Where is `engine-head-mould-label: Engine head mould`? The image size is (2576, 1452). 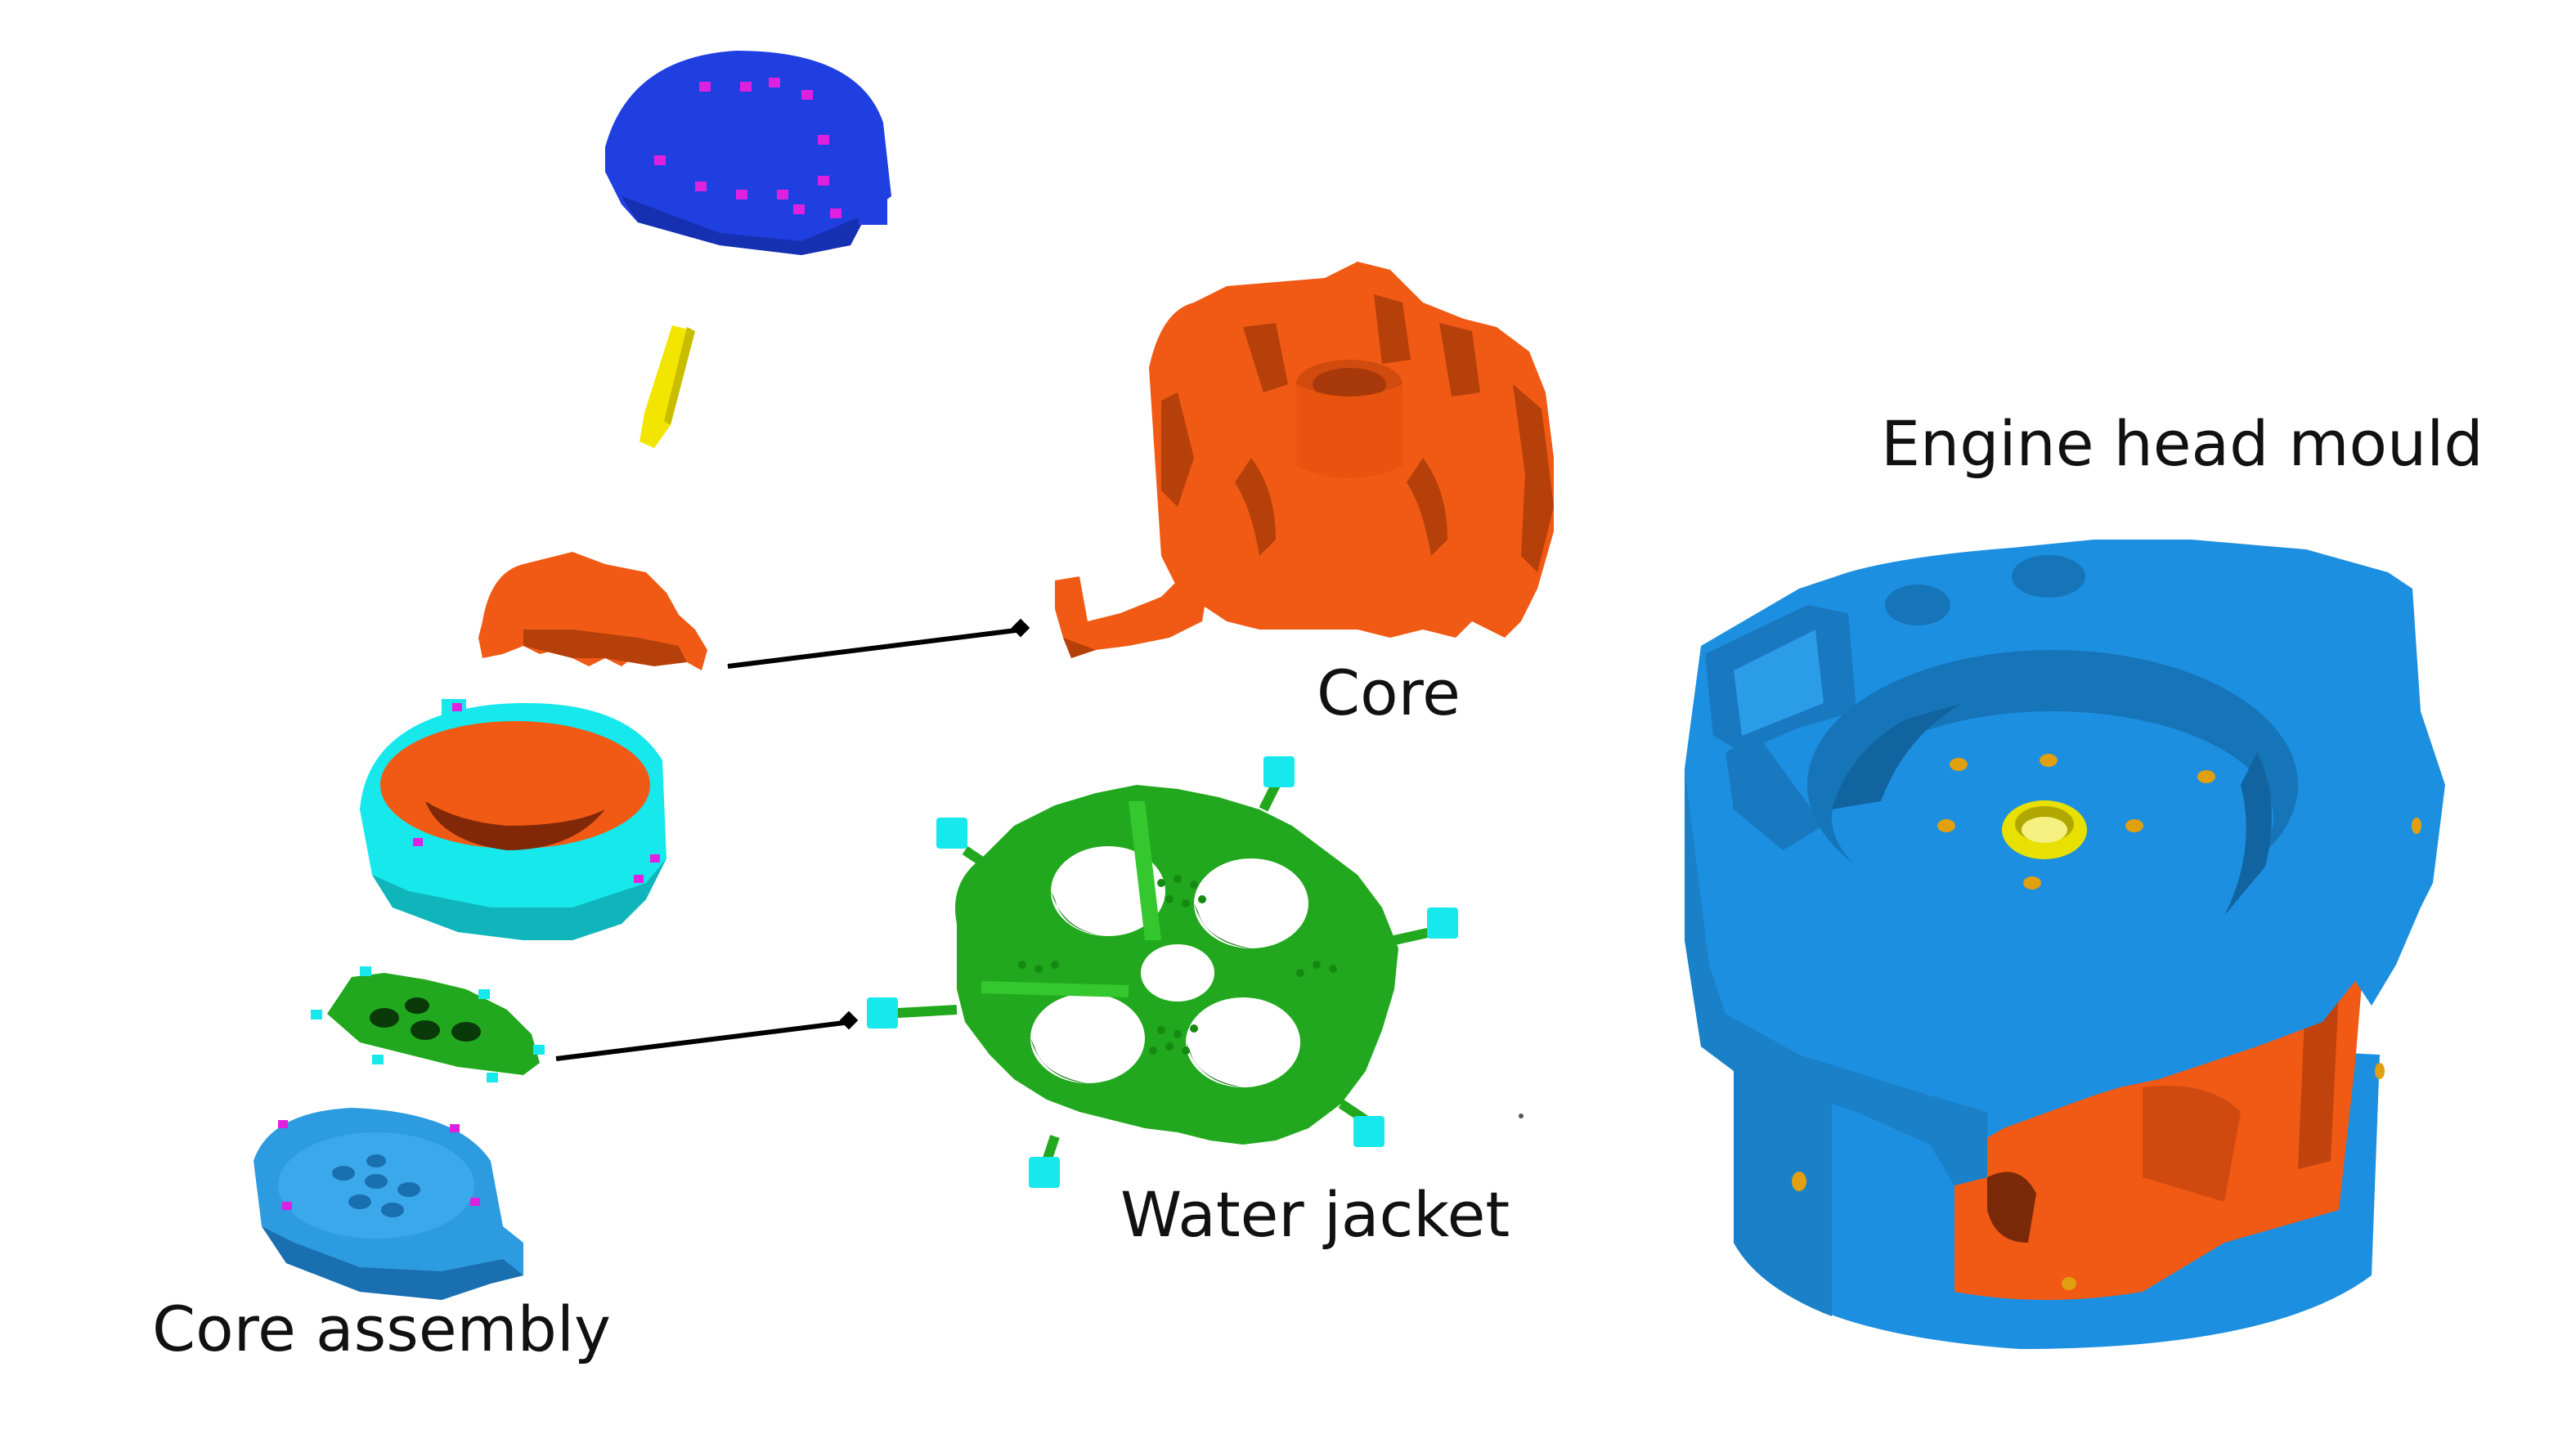
engine-head-mould-label: Engine head mould is located at coordinates (2182, 443).